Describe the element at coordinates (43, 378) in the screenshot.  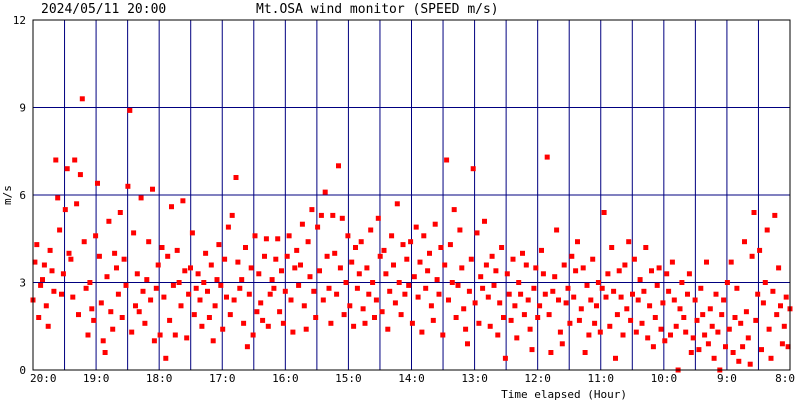
I see `x-tick-label: 20:0` at that location.